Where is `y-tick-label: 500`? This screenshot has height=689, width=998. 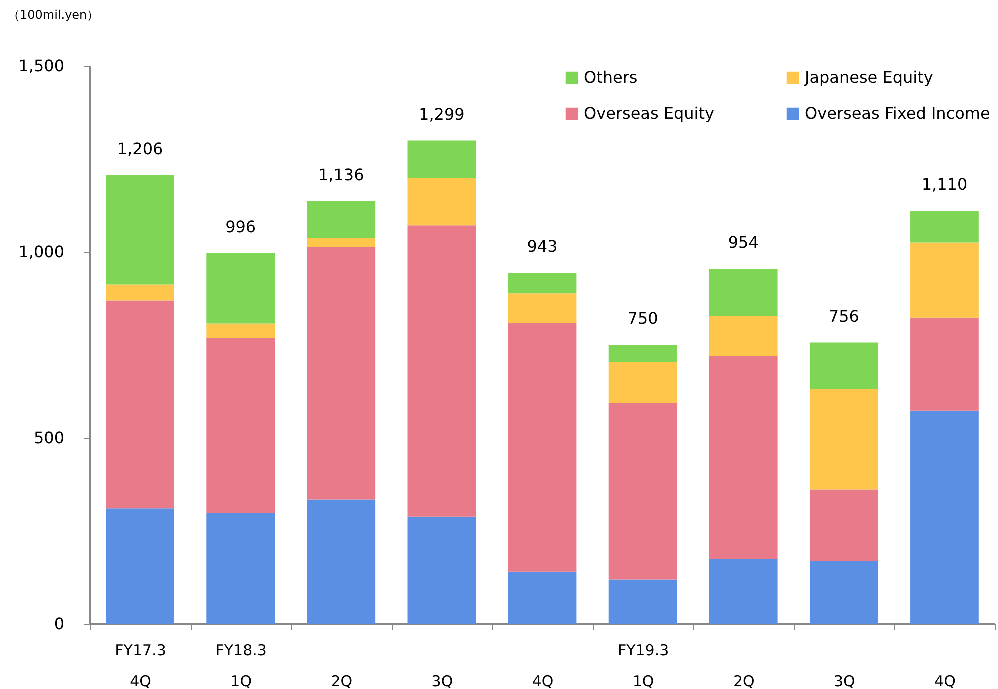 y-tick-label: 500 is located at coordinates (49, 438).